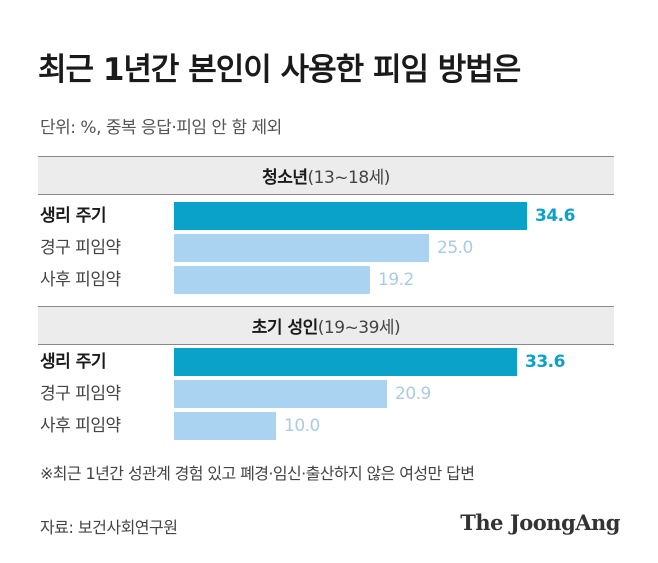 The image size is (658, 563). What do you see at coordinates (545, 362) in the screenshot?
I see `value-label: 33.6` at bounding box center [545, 362].